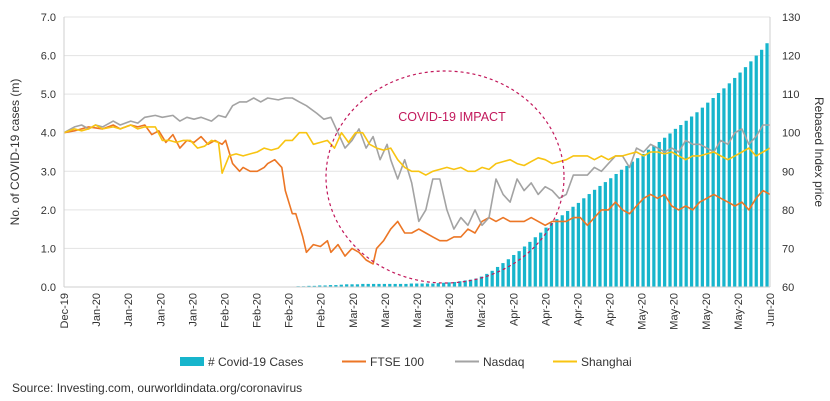 The width and height of the screenshot is (830, 401). What do you see at coordinates (48, 134) in the screenshot?
I see `left-tick-label: 4.0` at bounding box center [48, 134].